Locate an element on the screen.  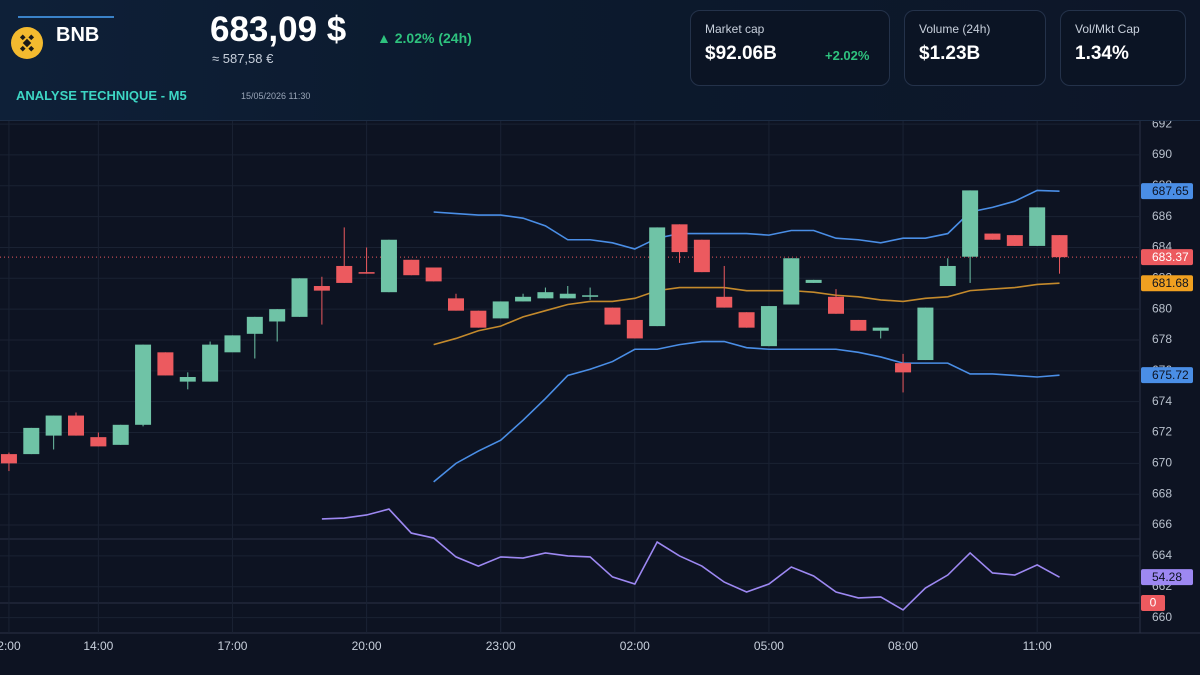
annotation-tag is located at coordinates (1153, 603).